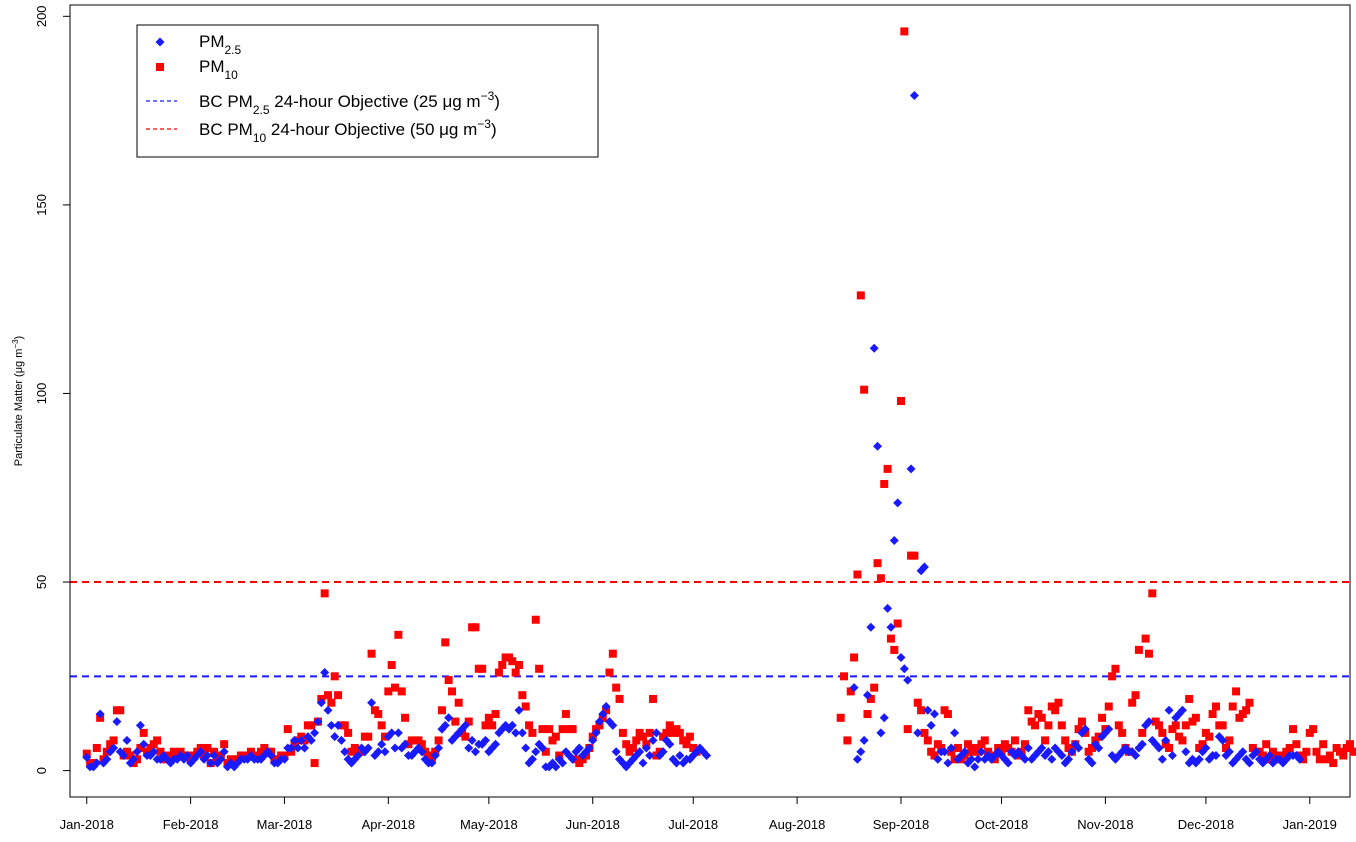  I want to click on legend-marker-pm10, so click(160, 67).